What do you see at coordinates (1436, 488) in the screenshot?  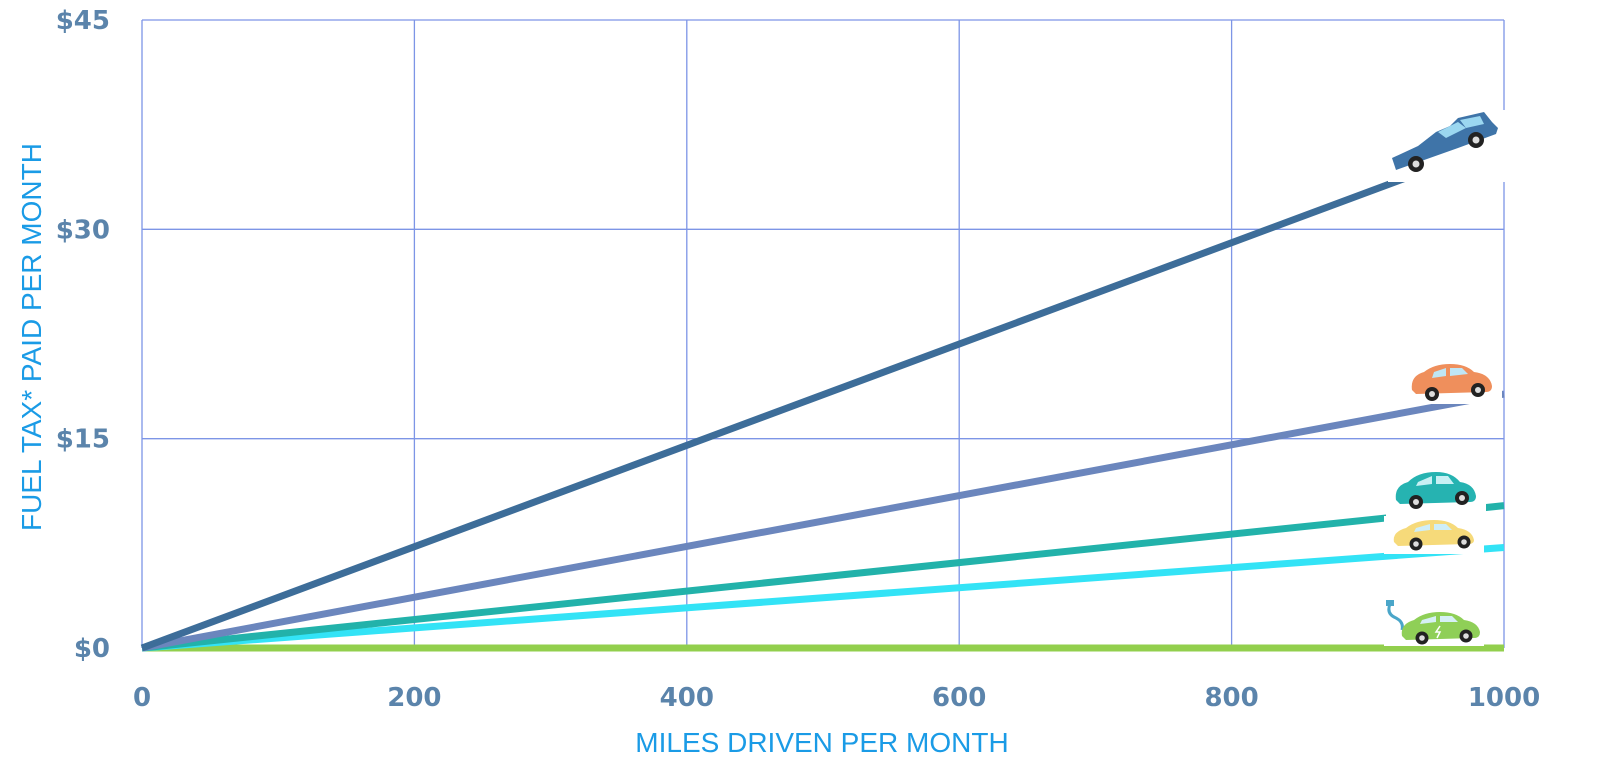 I see `teal-car-icon` at bounding box center [1436, 488].